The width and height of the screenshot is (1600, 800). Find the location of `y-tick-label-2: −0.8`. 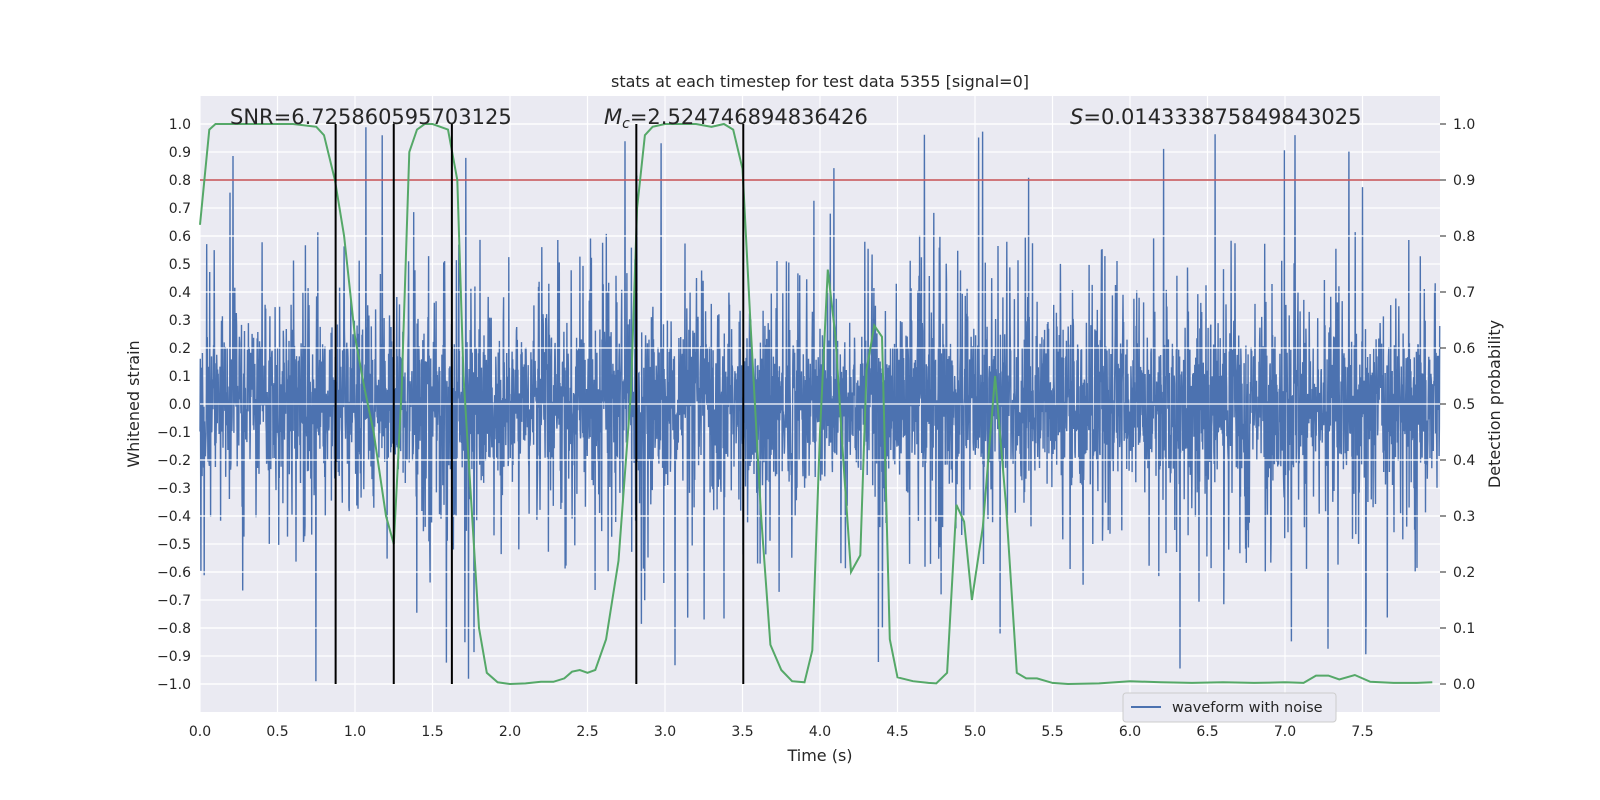

y-tick-label-2: −0.8 is located at coordinates (174, 629).